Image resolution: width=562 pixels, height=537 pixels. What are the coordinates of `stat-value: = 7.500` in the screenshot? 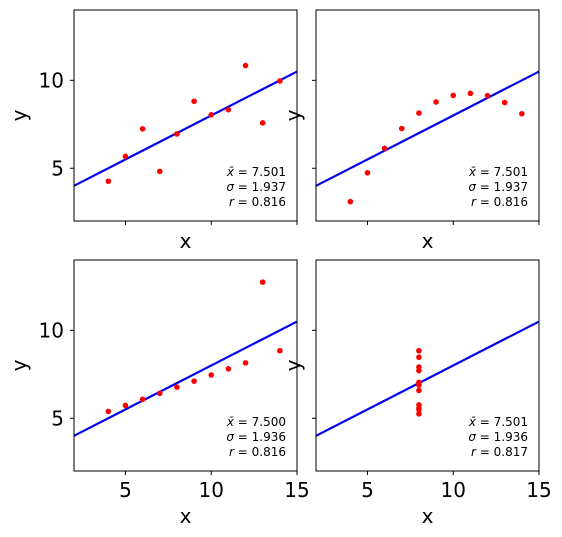 It's located at (260, 422).